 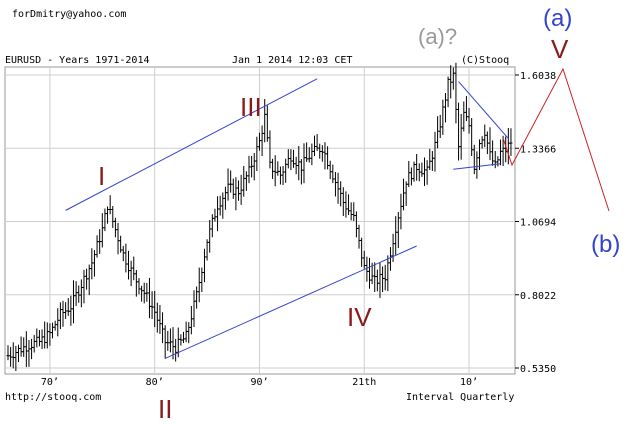 I want to click on channel-line-wedge_top, so click(x=484, y=110).